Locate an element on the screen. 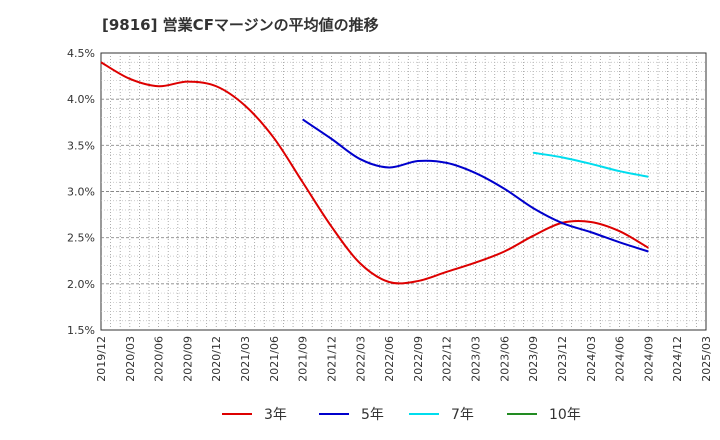 This screenshot has height=440, width=720. x-tick-label: 2020/03 is located at coordinates (130, 359).